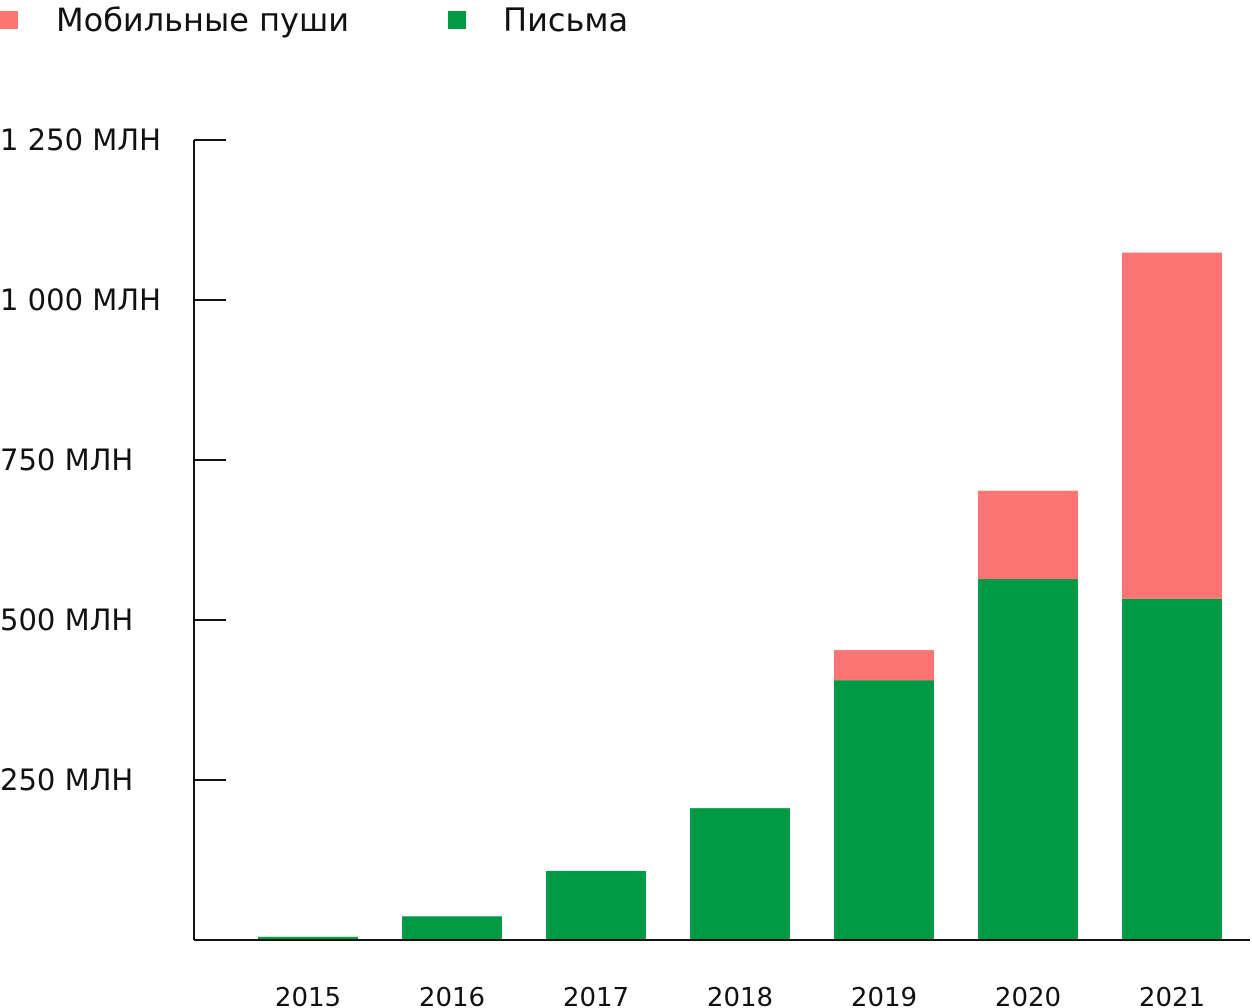 The width and height of the screenshot is (1252, 1008). I want to click on x-tick-label: 2017, so click(596, 995).